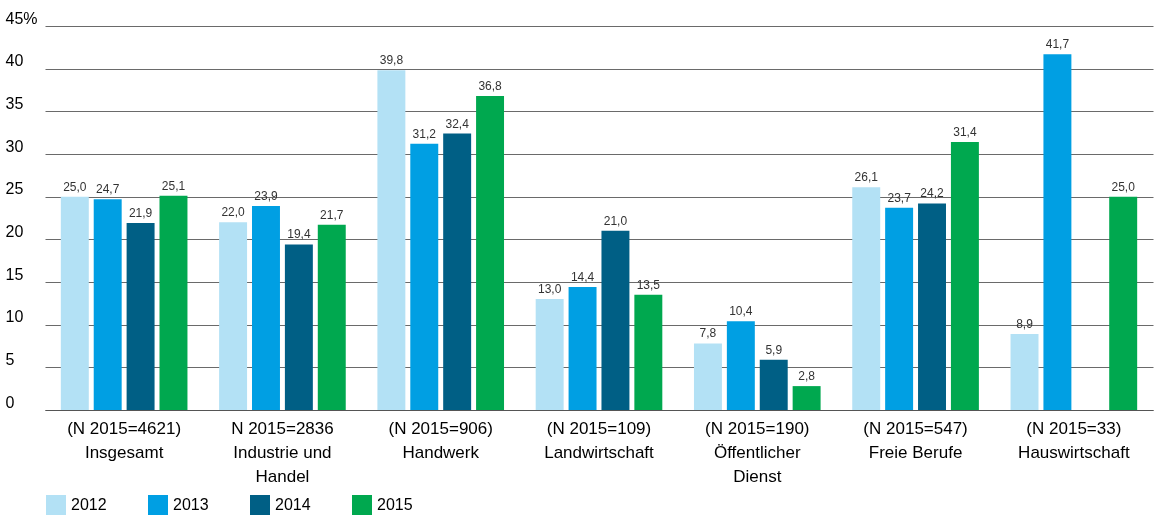 The height and width of the screenshot is (520, 1163). Describe the element at coordinates (424, 133) in the screenshot. I see `data-label: 31,2` at that location.